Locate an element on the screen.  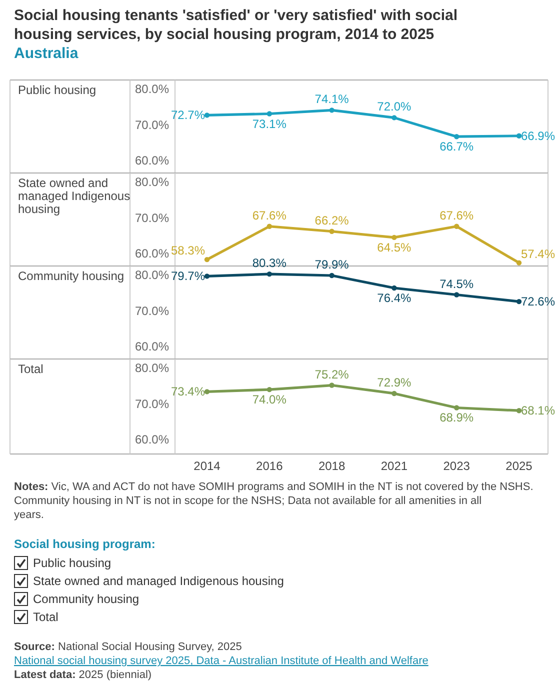
data-label: 79.9% is located at coordinates (332, 264).